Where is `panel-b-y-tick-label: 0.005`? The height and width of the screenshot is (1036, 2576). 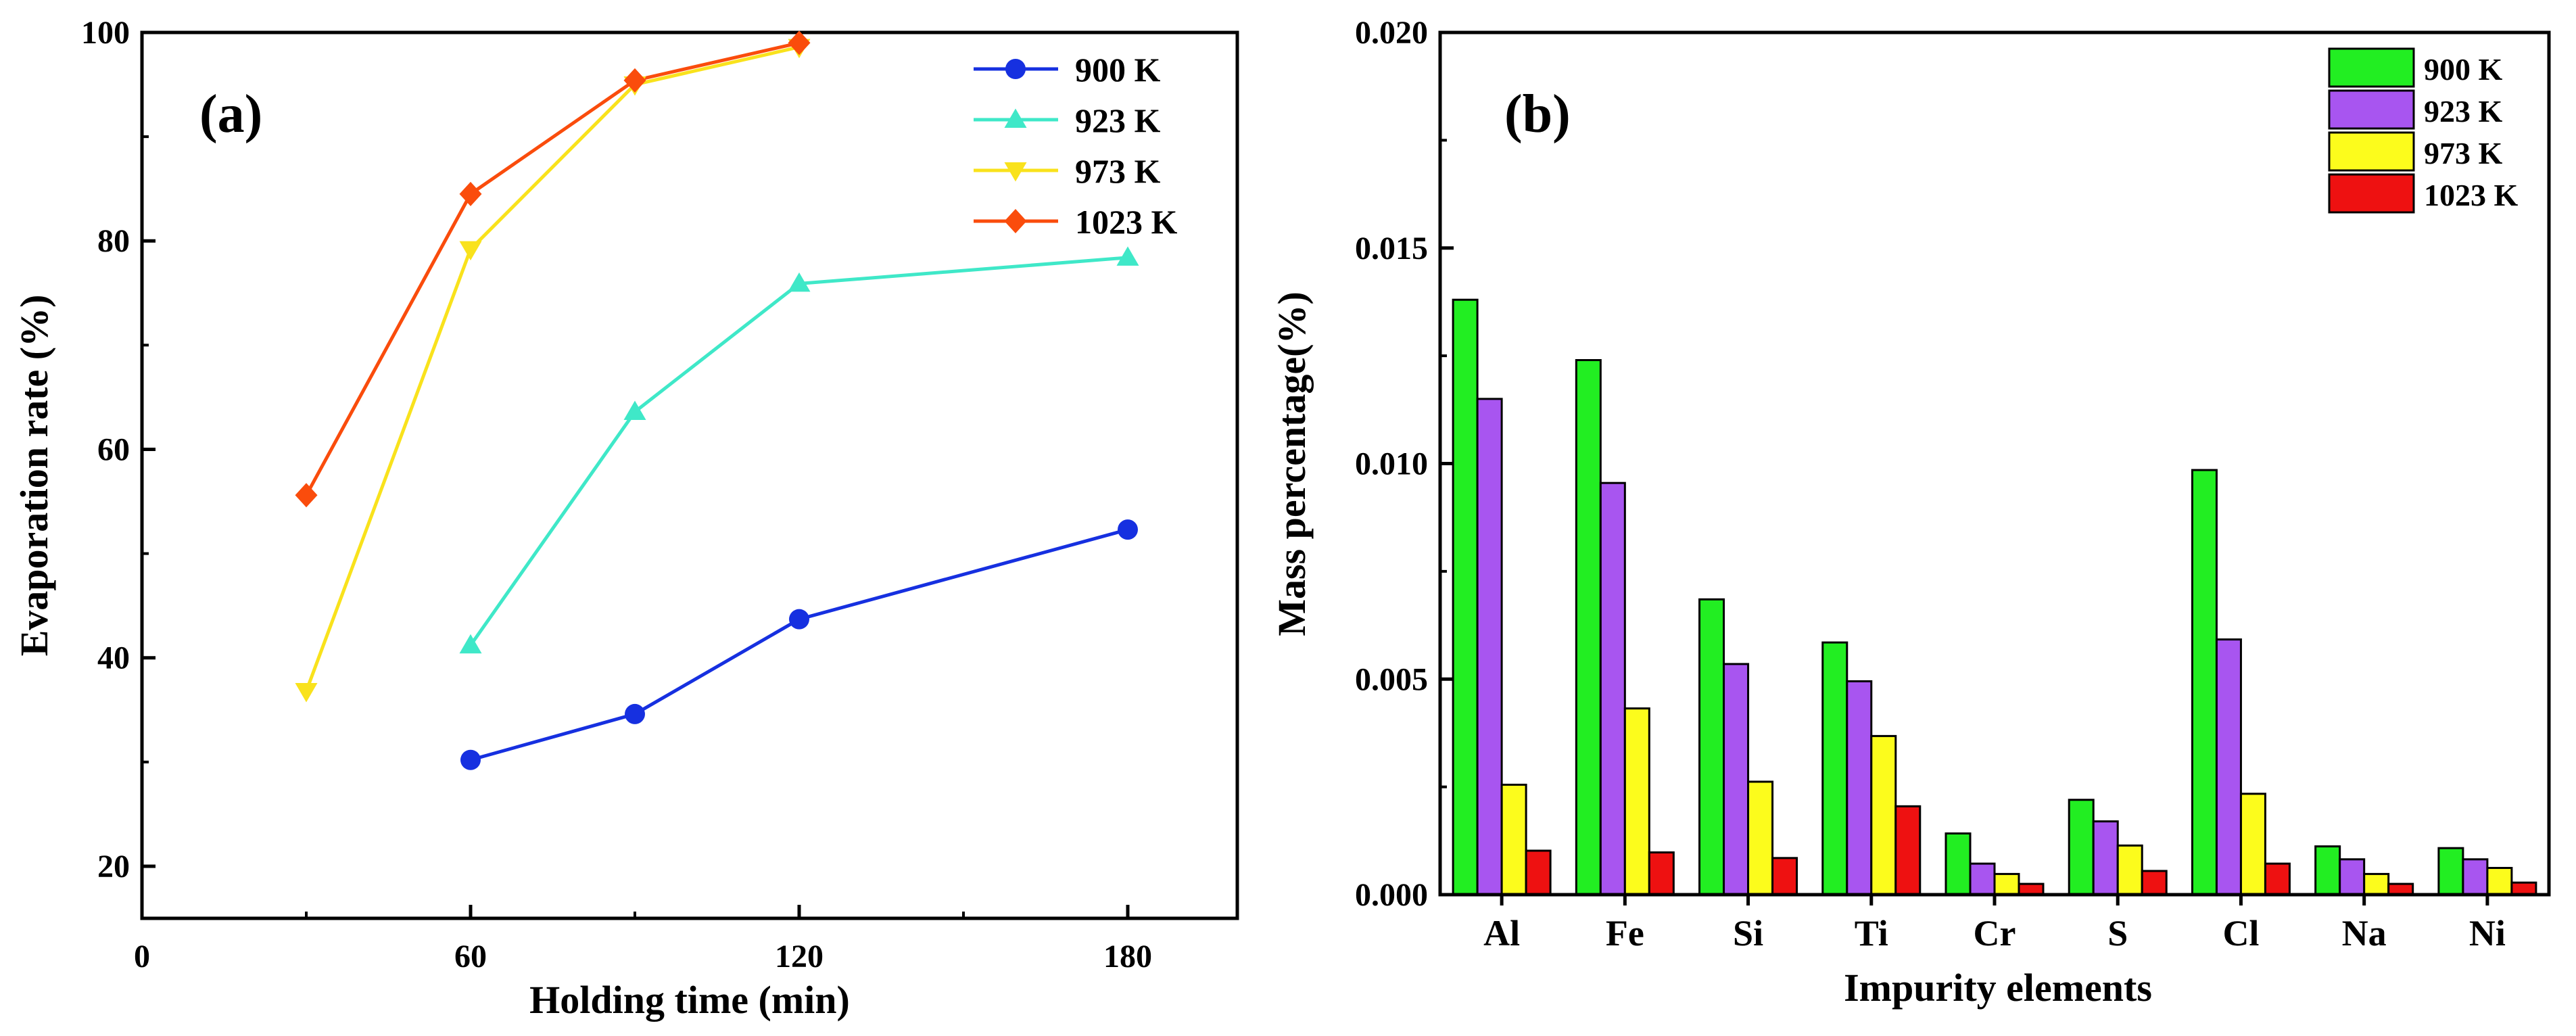 panel-b-y-tick-label: 0.005 is located at coordinates (1391, 679).